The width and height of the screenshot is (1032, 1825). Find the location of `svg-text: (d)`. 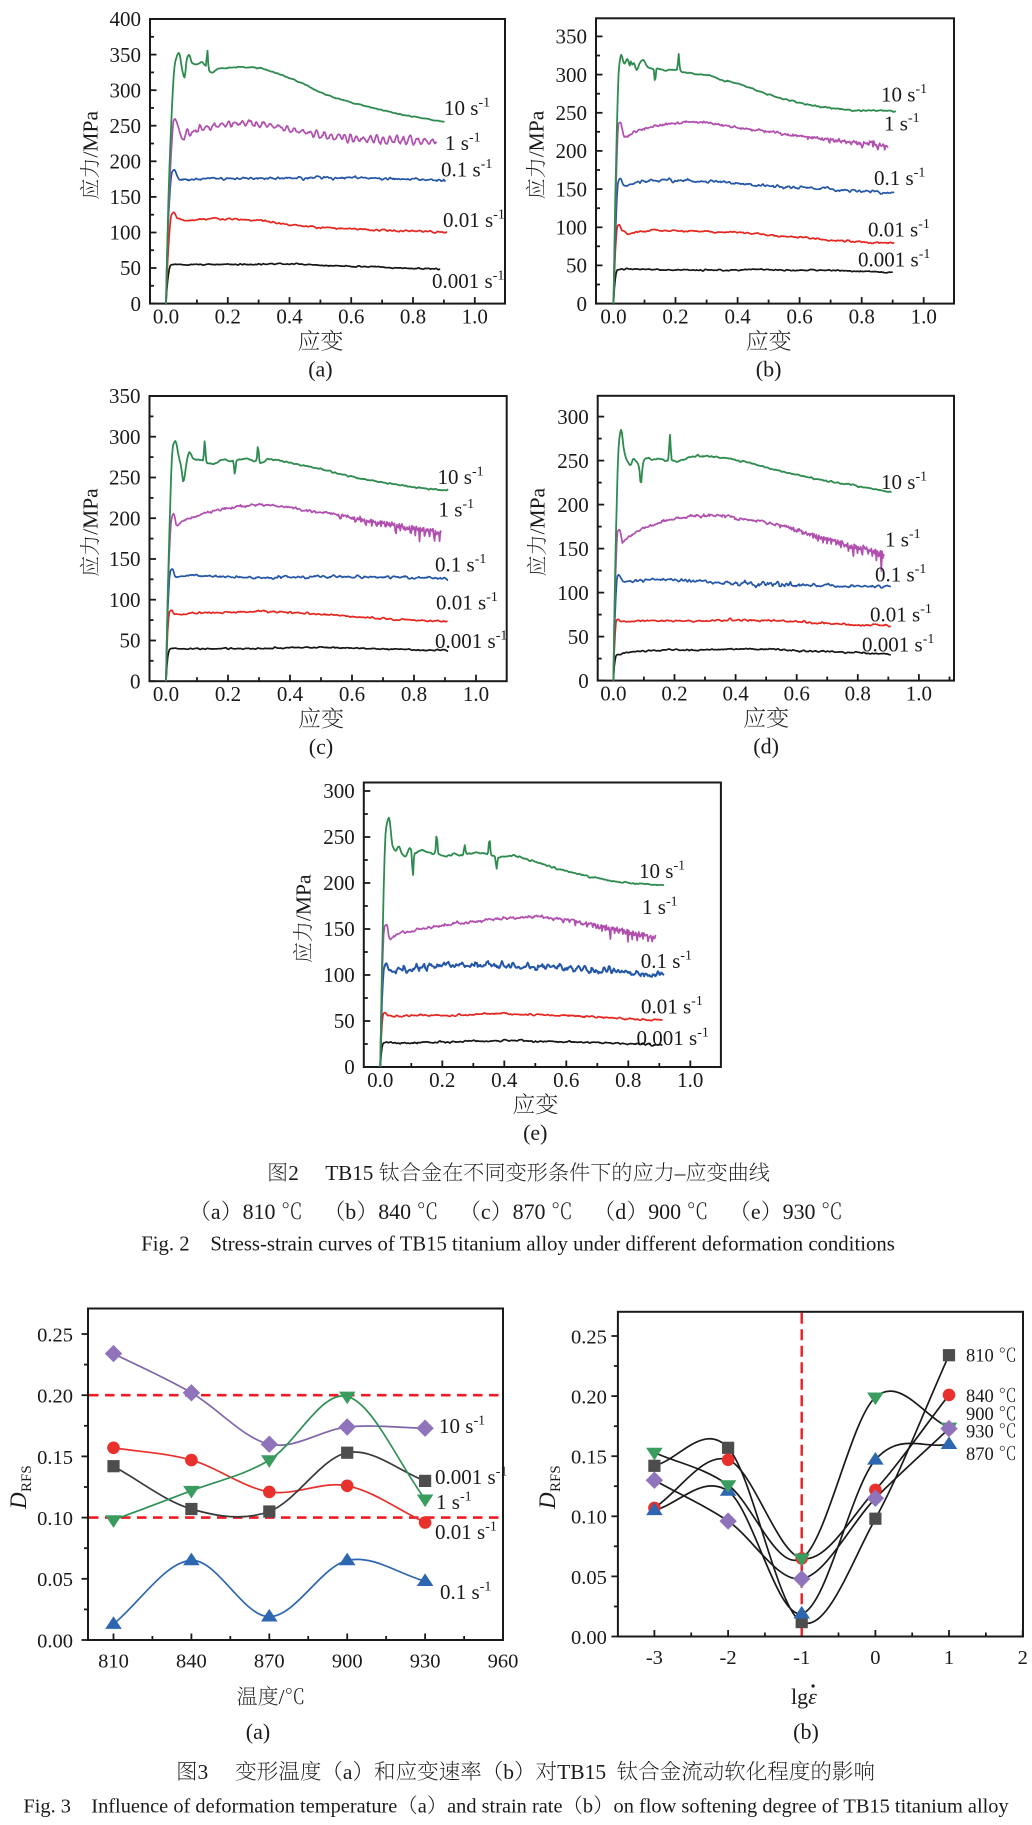

svg-text: (d) is located at coordinates (766, 746).